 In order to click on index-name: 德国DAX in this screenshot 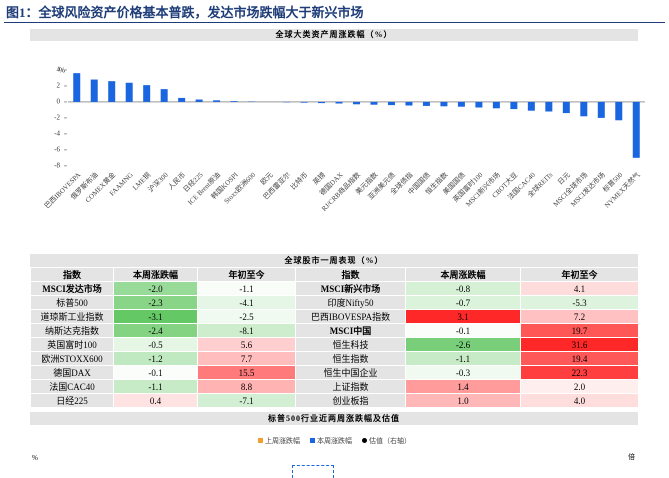, I will do `click(72, 373)`.